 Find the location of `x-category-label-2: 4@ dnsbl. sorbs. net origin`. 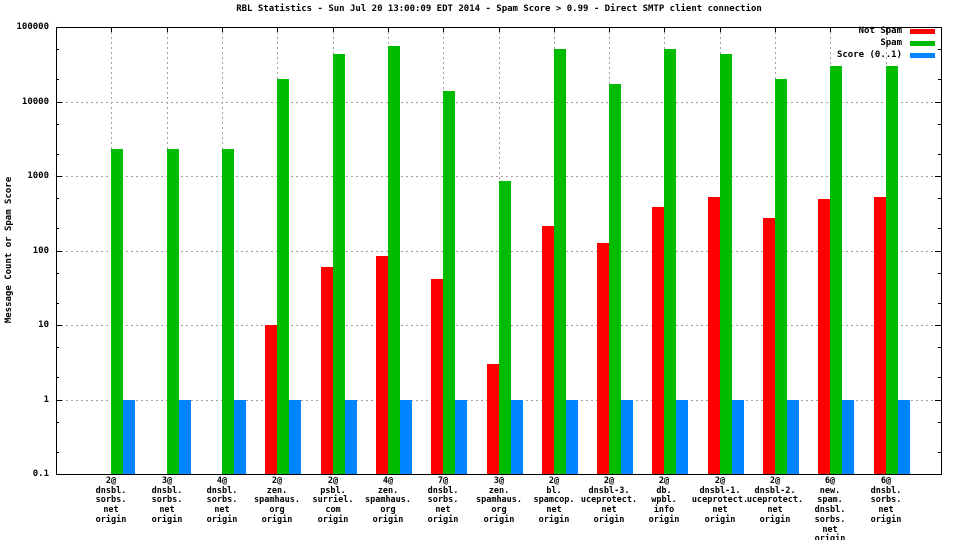

x-category-label-2: 4@ dnsbl. sorbs. net origin is located at coordinates (222, 500).